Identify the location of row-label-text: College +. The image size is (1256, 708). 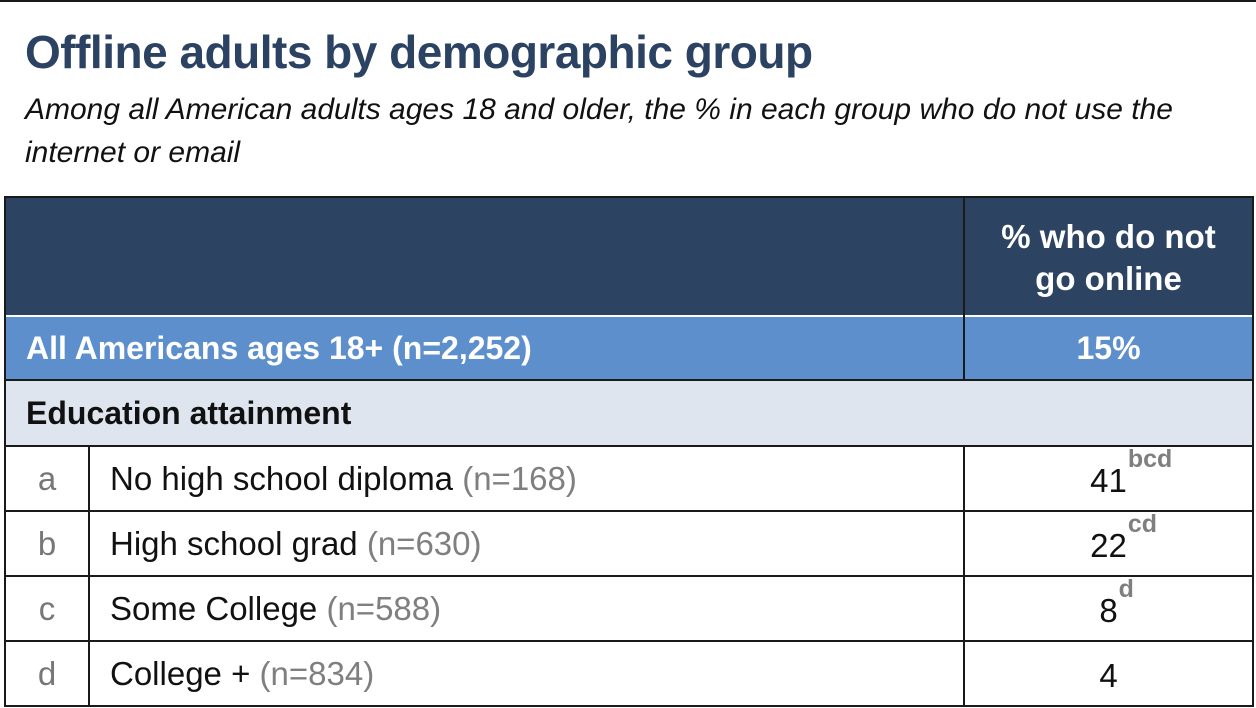
(180, 673).